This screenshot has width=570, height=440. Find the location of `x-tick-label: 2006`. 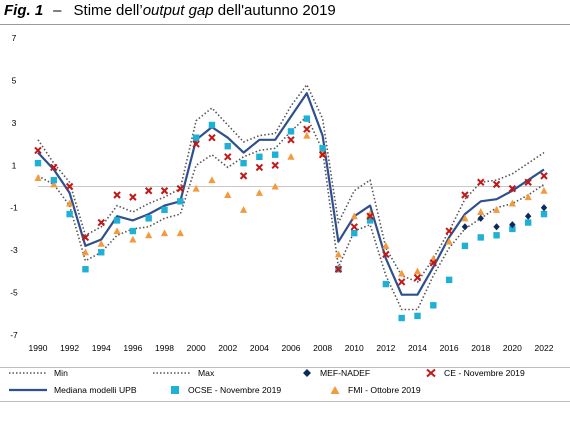

x-tick-label: 2006 is located at coordinates (291, 348).